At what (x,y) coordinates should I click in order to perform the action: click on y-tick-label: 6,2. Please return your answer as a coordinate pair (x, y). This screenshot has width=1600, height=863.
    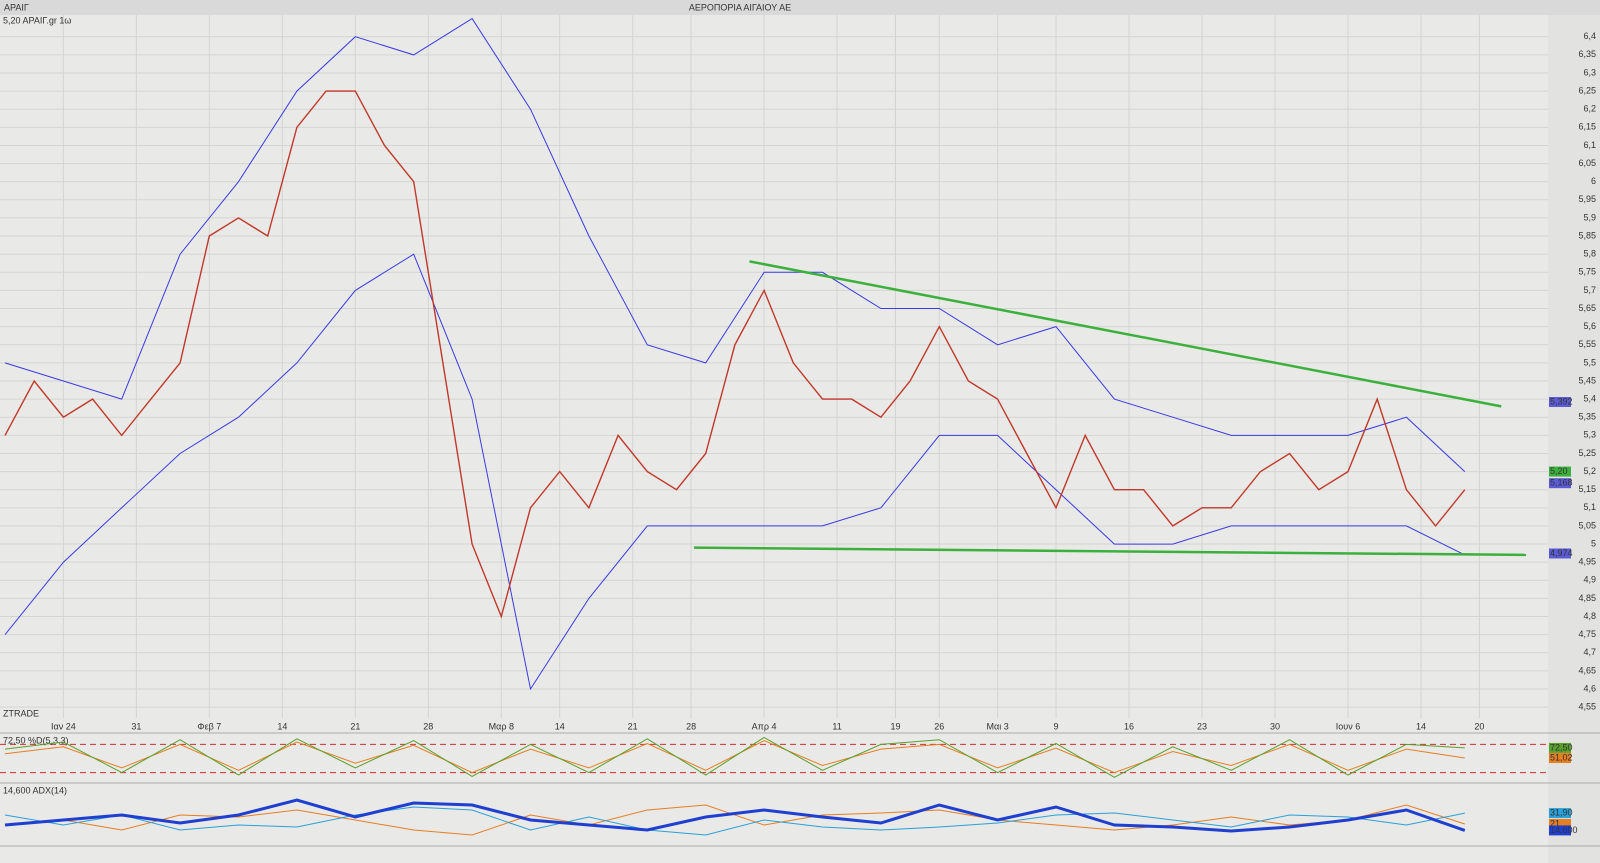
    Looking at the image, I should click on (1589, 109).